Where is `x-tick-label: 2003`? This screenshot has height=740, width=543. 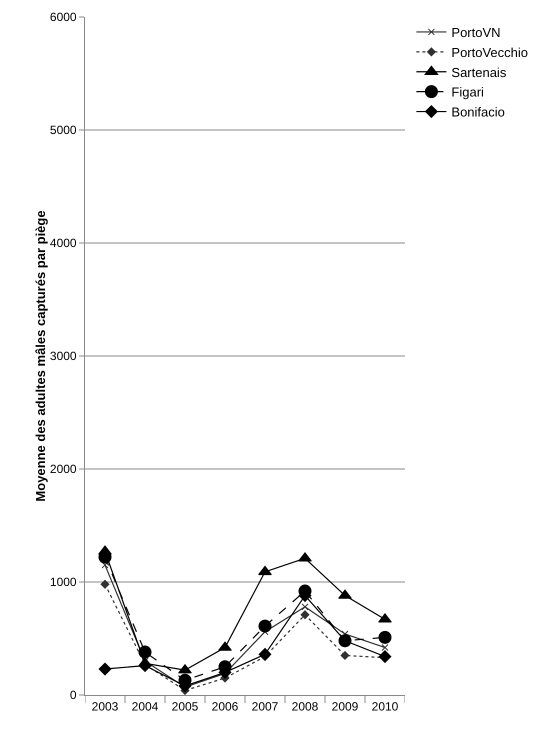
x-tick-label: 2003 is located at coordinates (105, 706).